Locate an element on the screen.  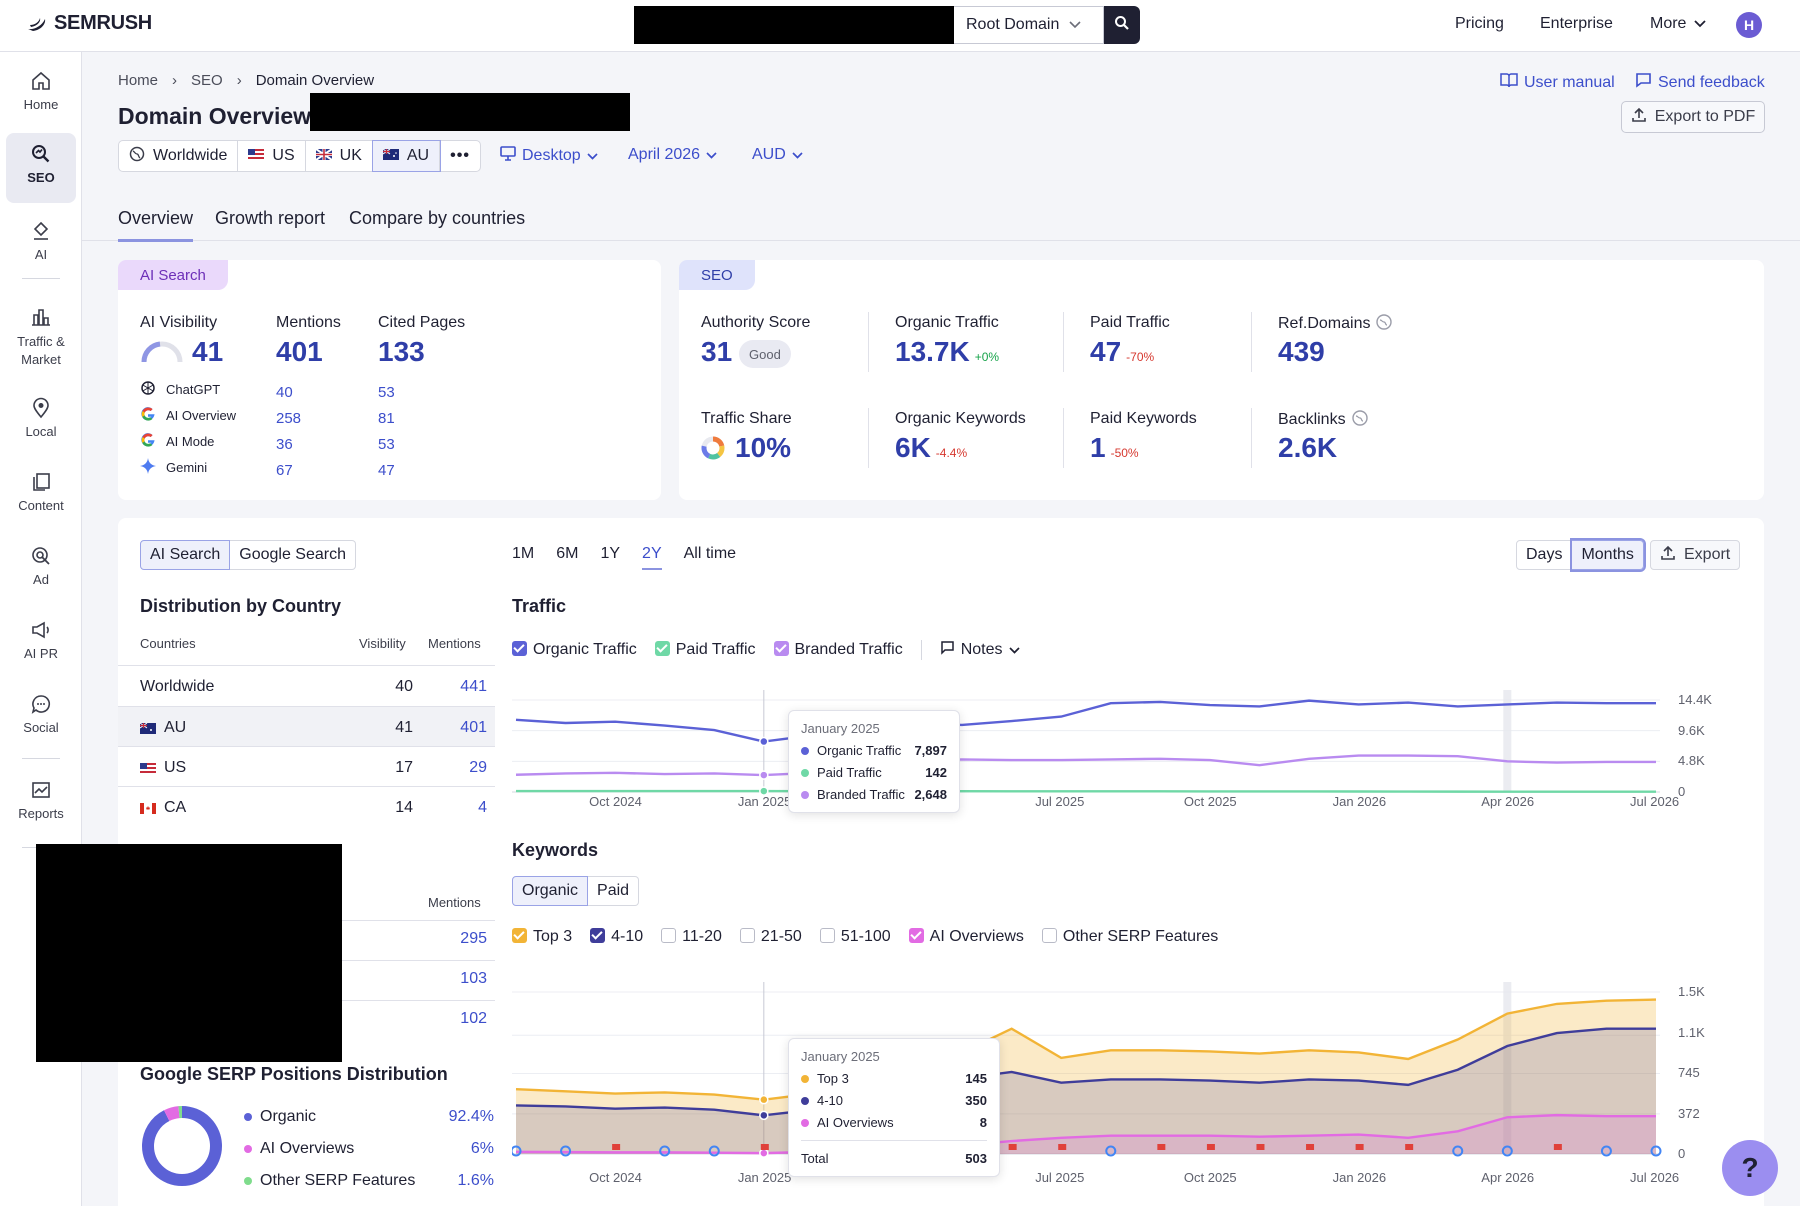
series-line-ai-overviews is located at coordinates (1085, 1134).